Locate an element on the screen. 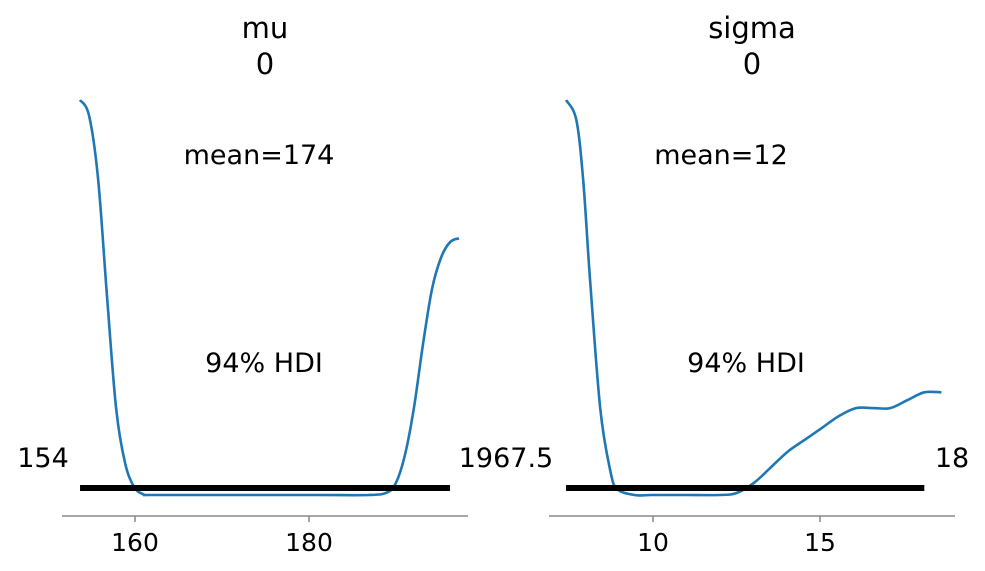  hdi-upper-value-mu: 1967.5 is located at coordinates (506, 458).